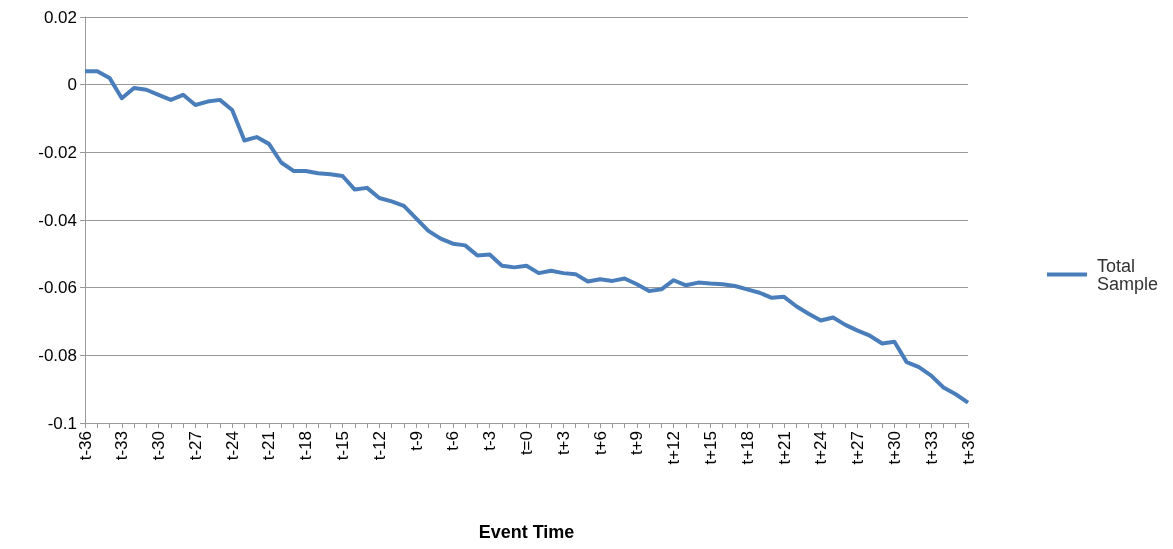 The height and width of the screenshot is (549, 1173). What do you see at coordinates (159, 446) in the screenshot?
I see `x-tick-label: t-30` at bounding box center [159, 446].